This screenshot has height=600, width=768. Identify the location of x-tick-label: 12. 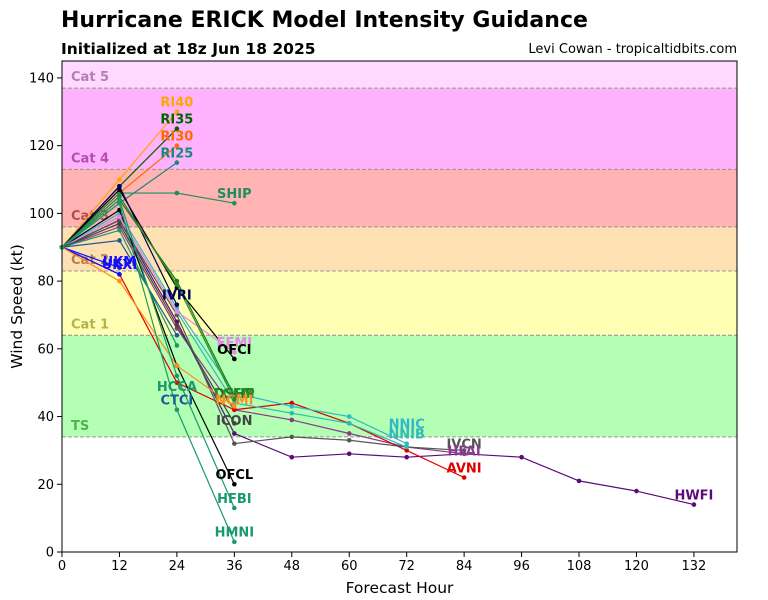
(119, 566).